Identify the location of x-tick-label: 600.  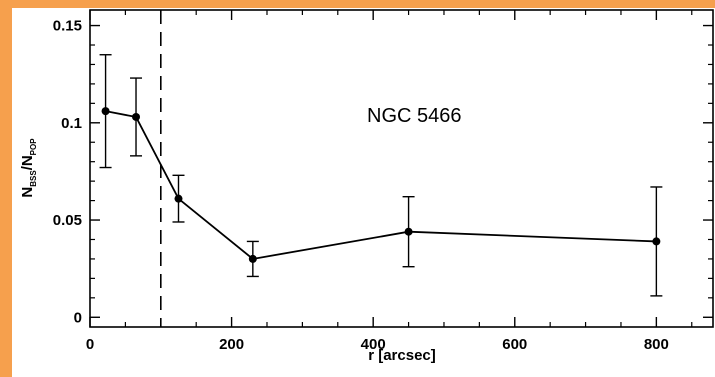
(514, 344).